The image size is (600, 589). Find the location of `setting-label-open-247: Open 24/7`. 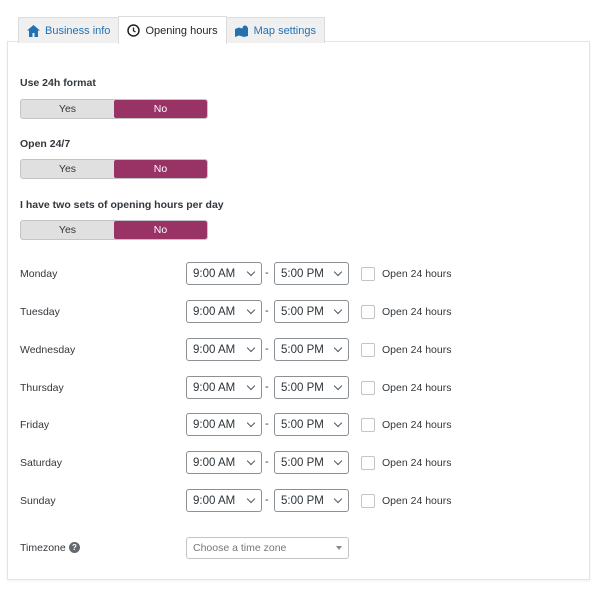

setting-label-open-247: Open 24/7 is located at coordinates (45, 144).